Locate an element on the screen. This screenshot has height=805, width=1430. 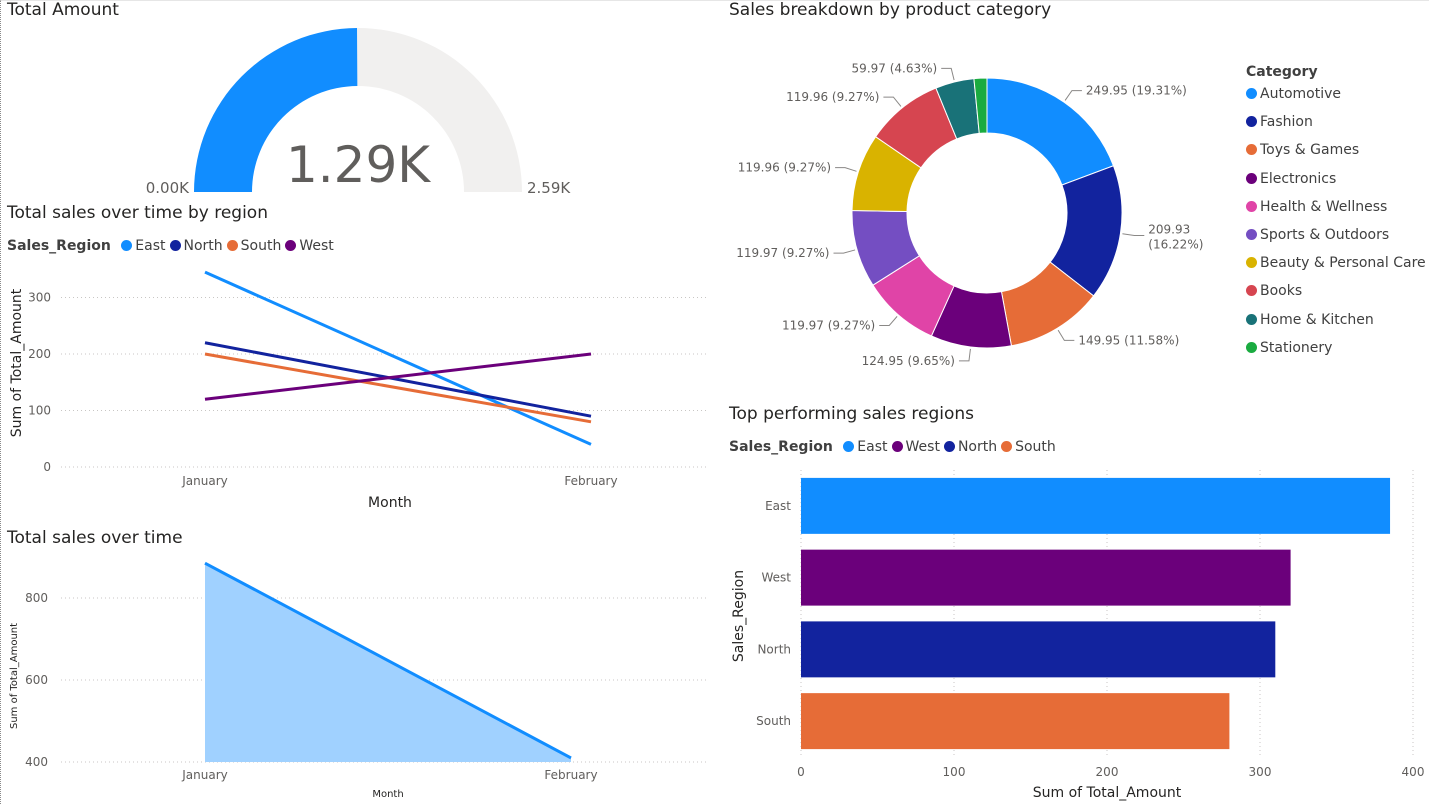
gauge-visual: Total Amount 1.29K 0.00K 2.59K is located at coordinates (357, 100).